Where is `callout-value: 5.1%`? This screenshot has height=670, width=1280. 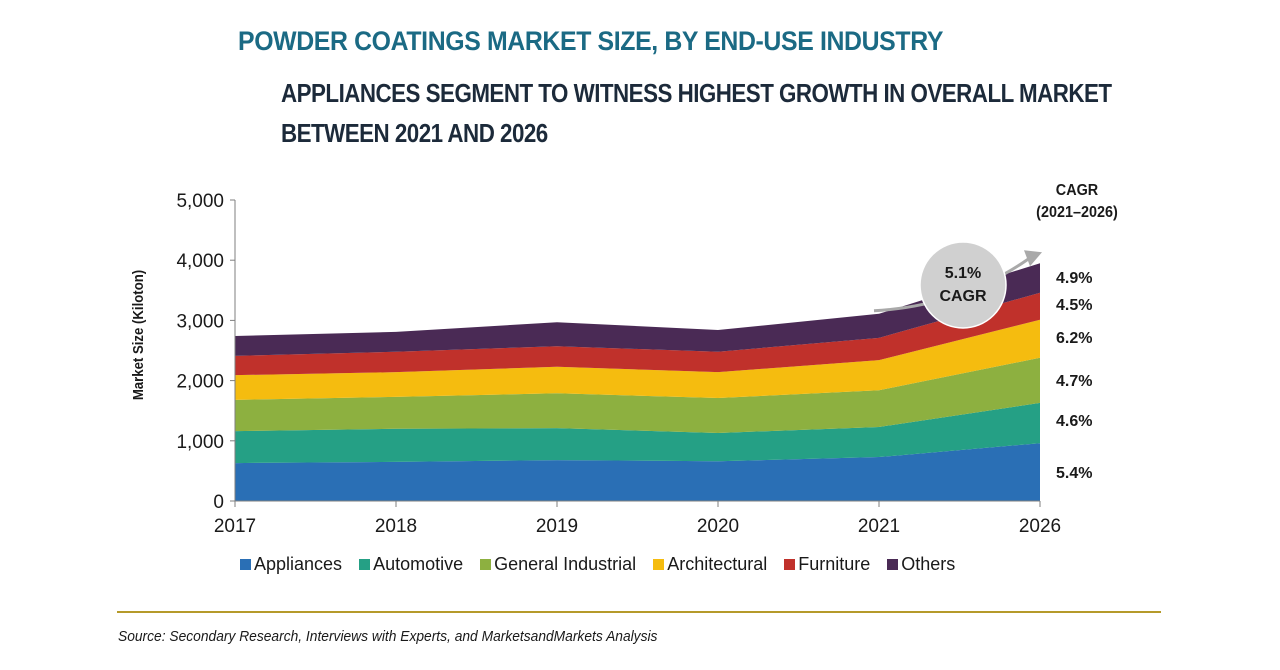
callout-value: 5.1% is located at coordinates (963, 273).